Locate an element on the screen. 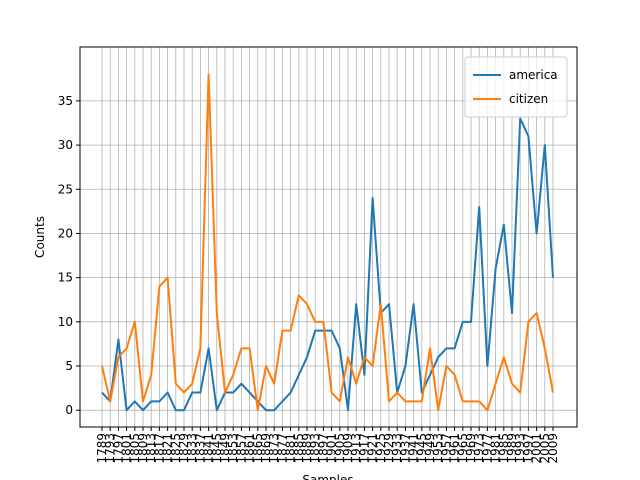 Image resolution: width=640 pixels, height=480 pixels. x-tick-label: 1901 is located at coordinates (332, 448).